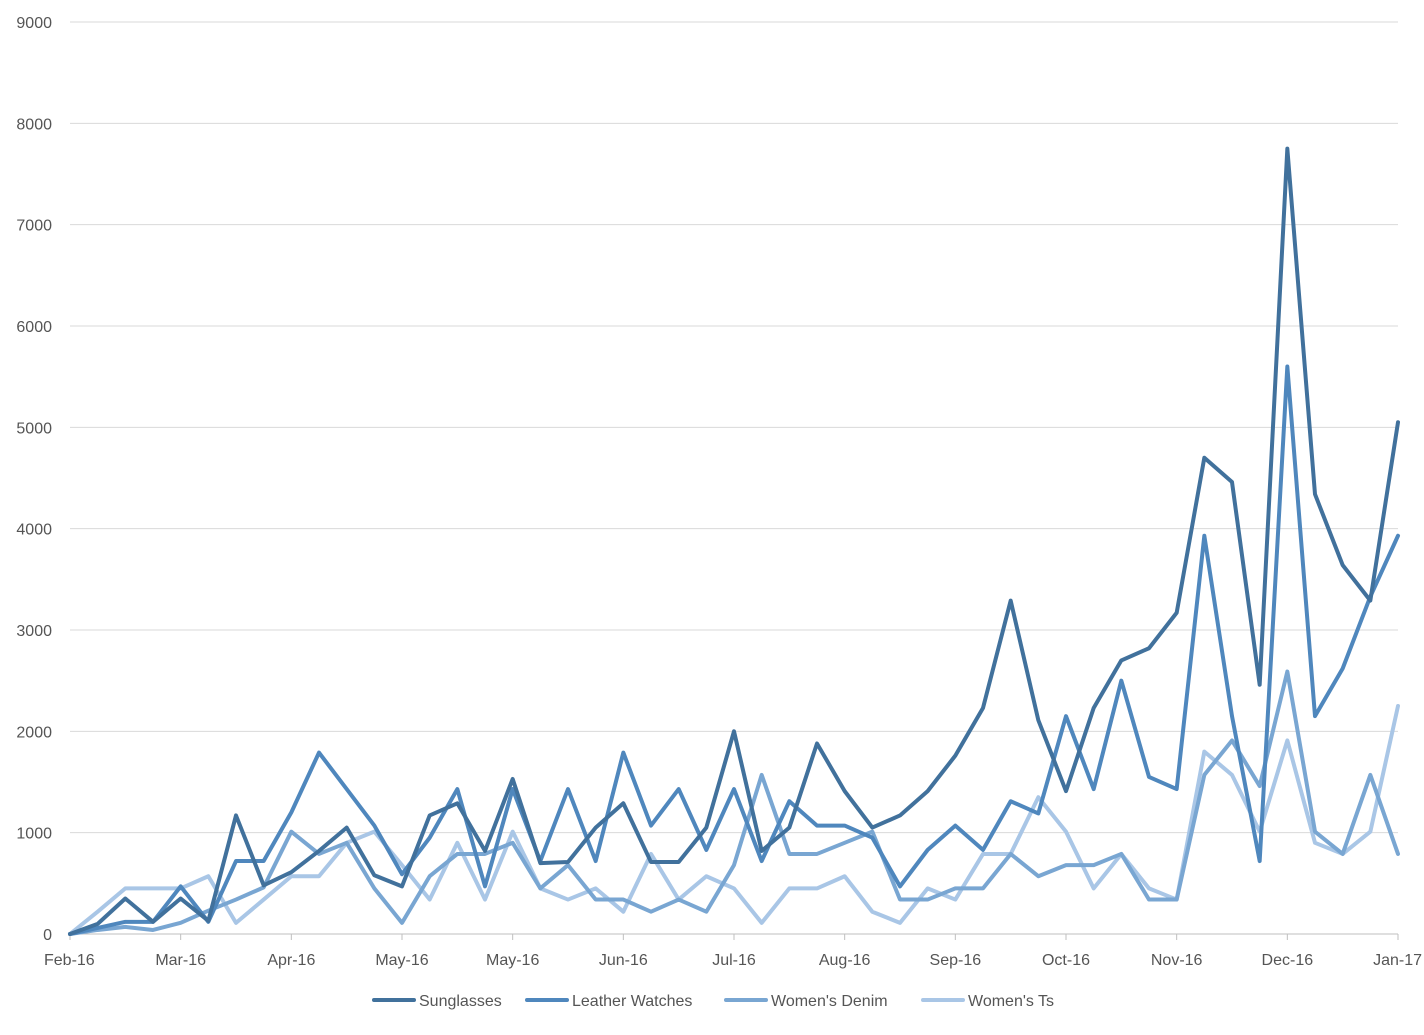 The image size is (1424, 1035). Describe the element at coordinates (34, 428) in the screenshot. I see `y-tick-label: 5000` at that location.